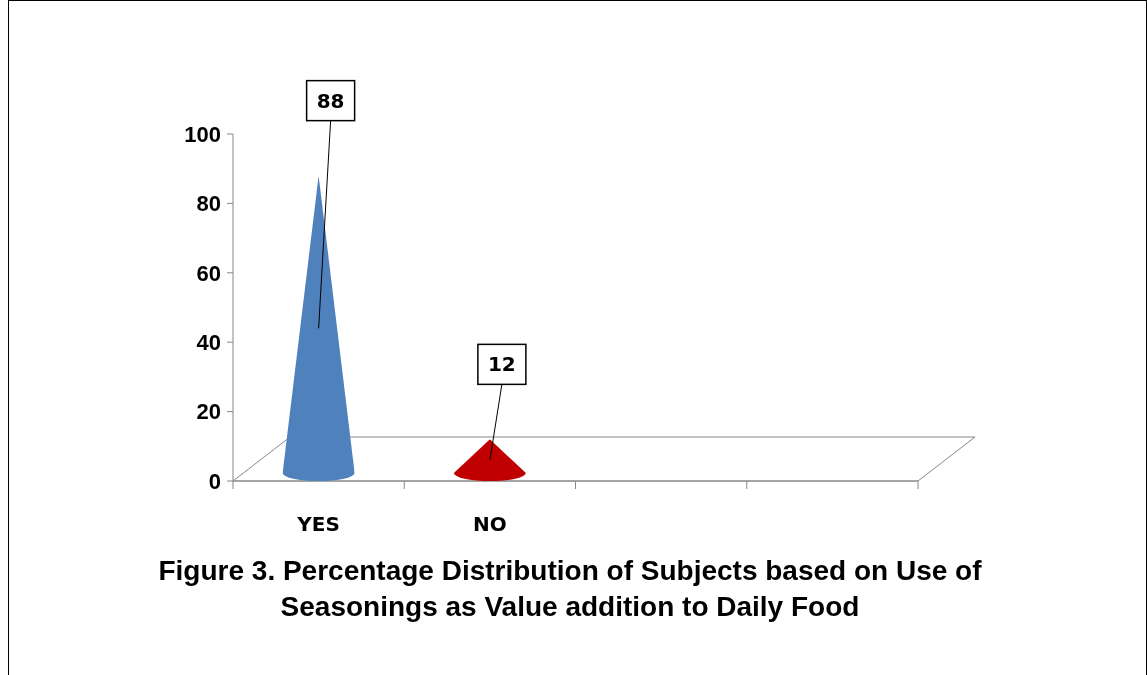  Describe the element at coordinates (208, 204) in the screenshot. I see `y-tick-label: 80` at that location.